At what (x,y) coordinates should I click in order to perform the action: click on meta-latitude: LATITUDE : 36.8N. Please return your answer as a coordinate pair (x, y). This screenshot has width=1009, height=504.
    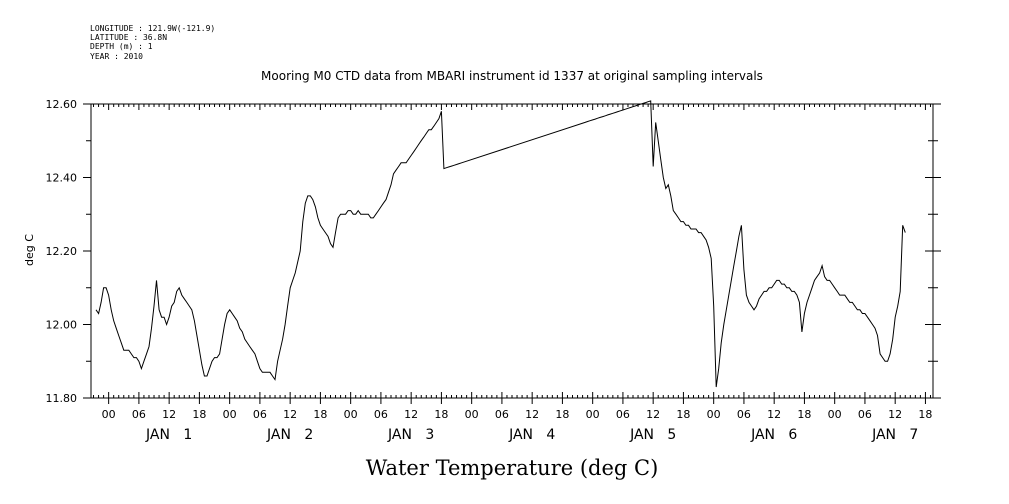
    Looking at the image, I should click on (128, 37).